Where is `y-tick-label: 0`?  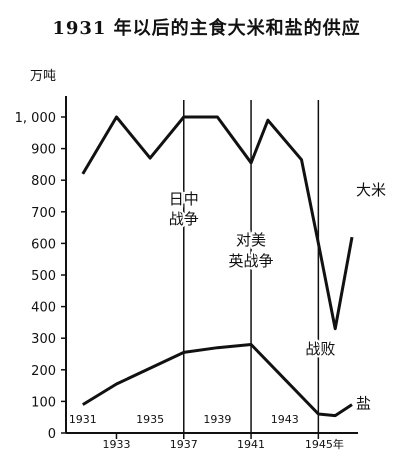 y-tick-label: 0 is located at coordinates (52, 434).